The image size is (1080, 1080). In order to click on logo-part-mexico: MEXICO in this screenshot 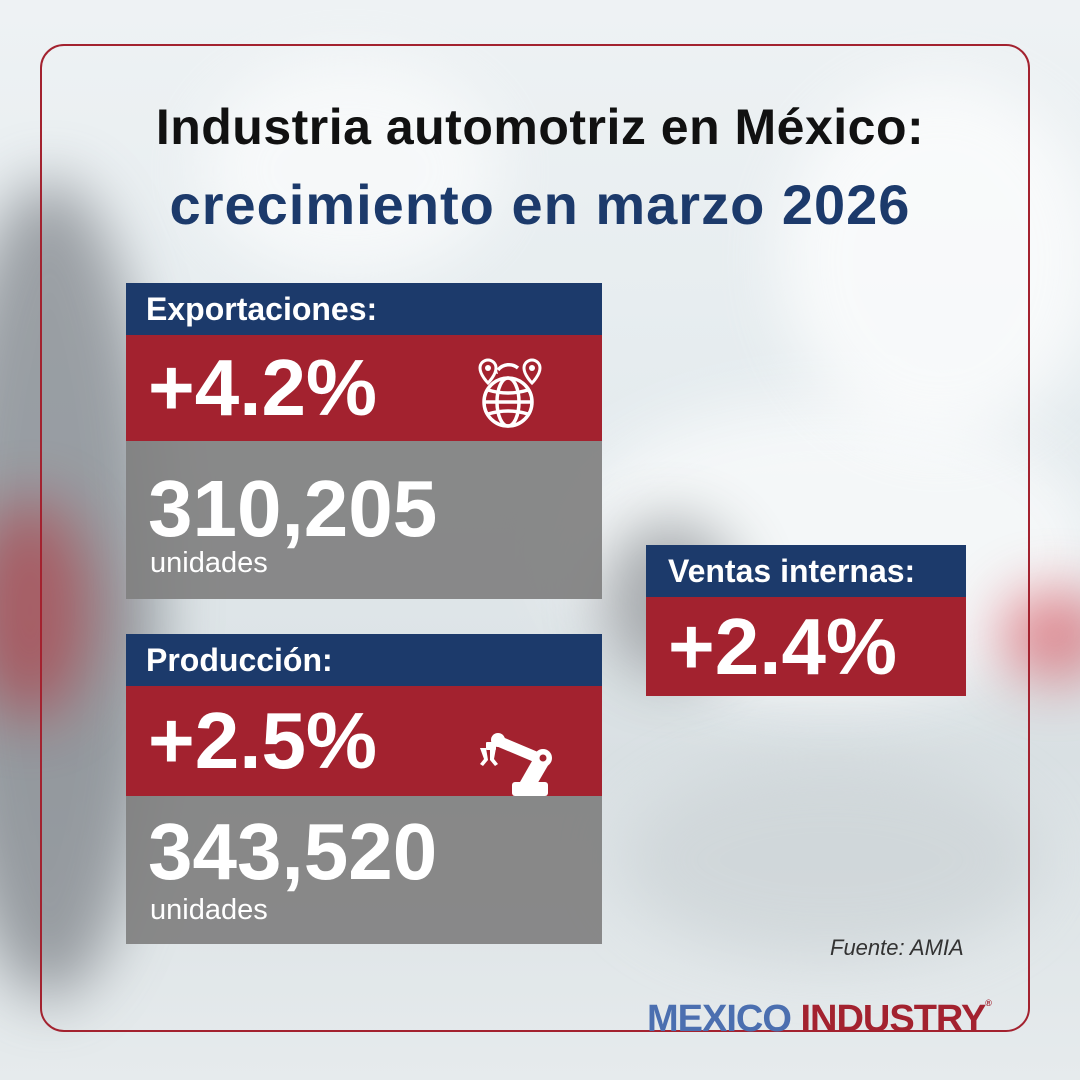, I will do `click(719, 1019)`.